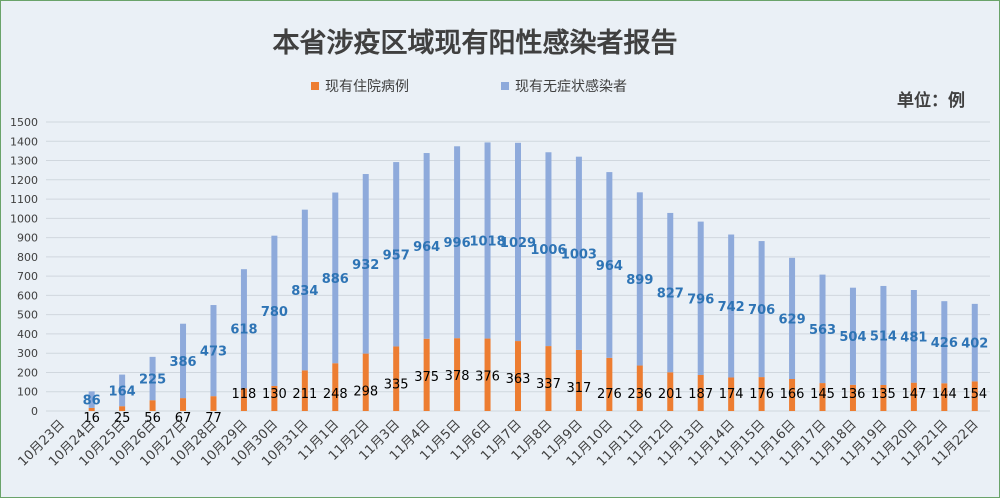  Describe the element at coordinates (670, 394) in the screenshot. I see `data-label-hospitalized: 201` at that location.